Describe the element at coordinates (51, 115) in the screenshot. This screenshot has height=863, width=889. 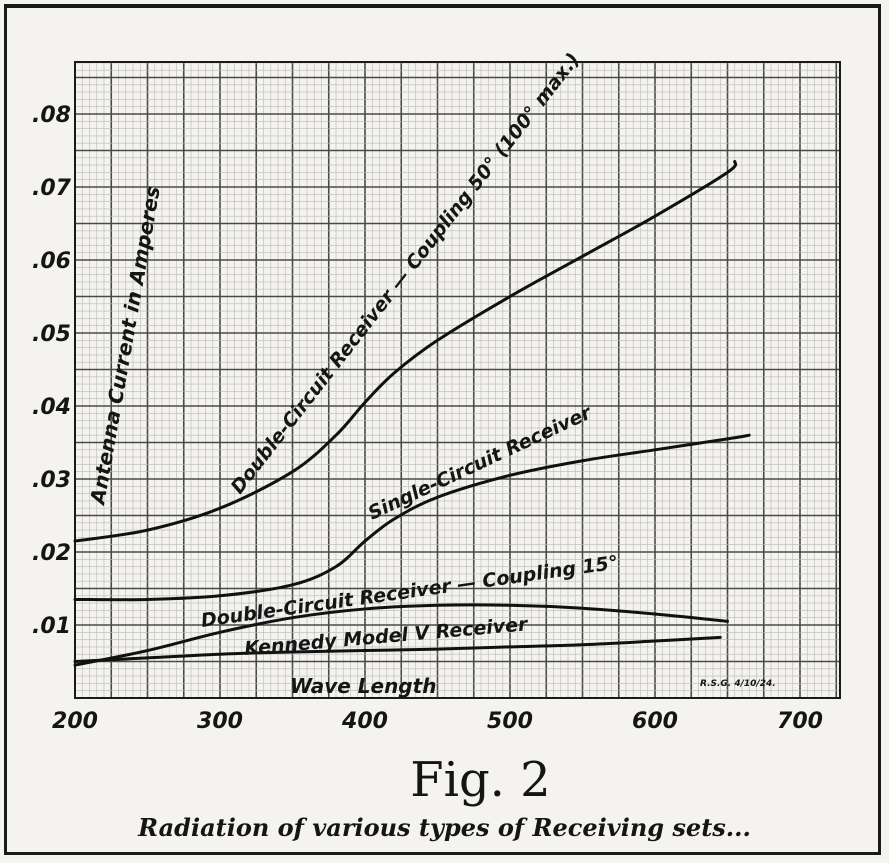
I see `y-tick-label: .08` at that location.